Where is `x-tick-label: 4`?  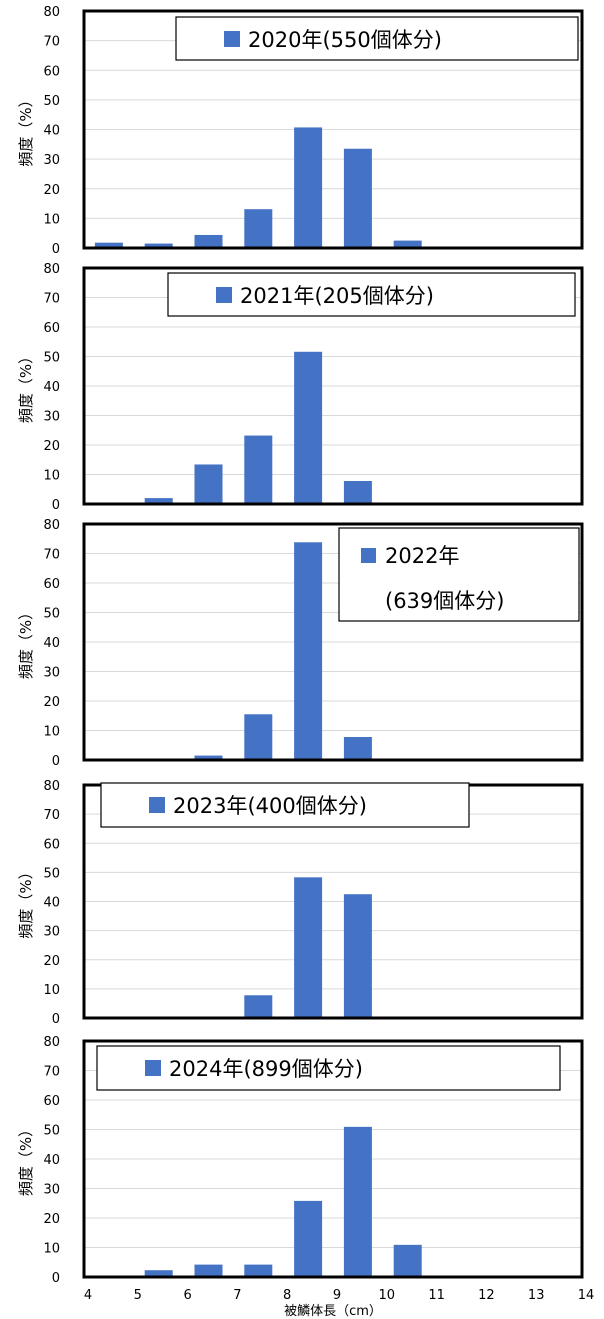 x-tick-label: 4 is located at coordinates (88, 1295).